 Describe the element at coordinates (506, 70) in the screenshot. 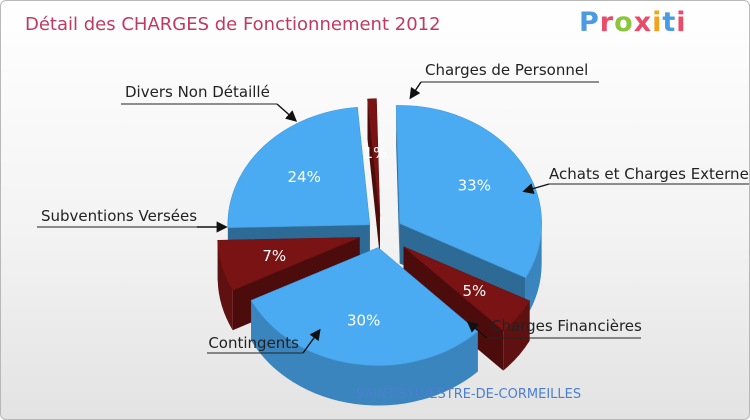

I see `slice-label-charges-de-personnel: Charges de Personnel` at that location.